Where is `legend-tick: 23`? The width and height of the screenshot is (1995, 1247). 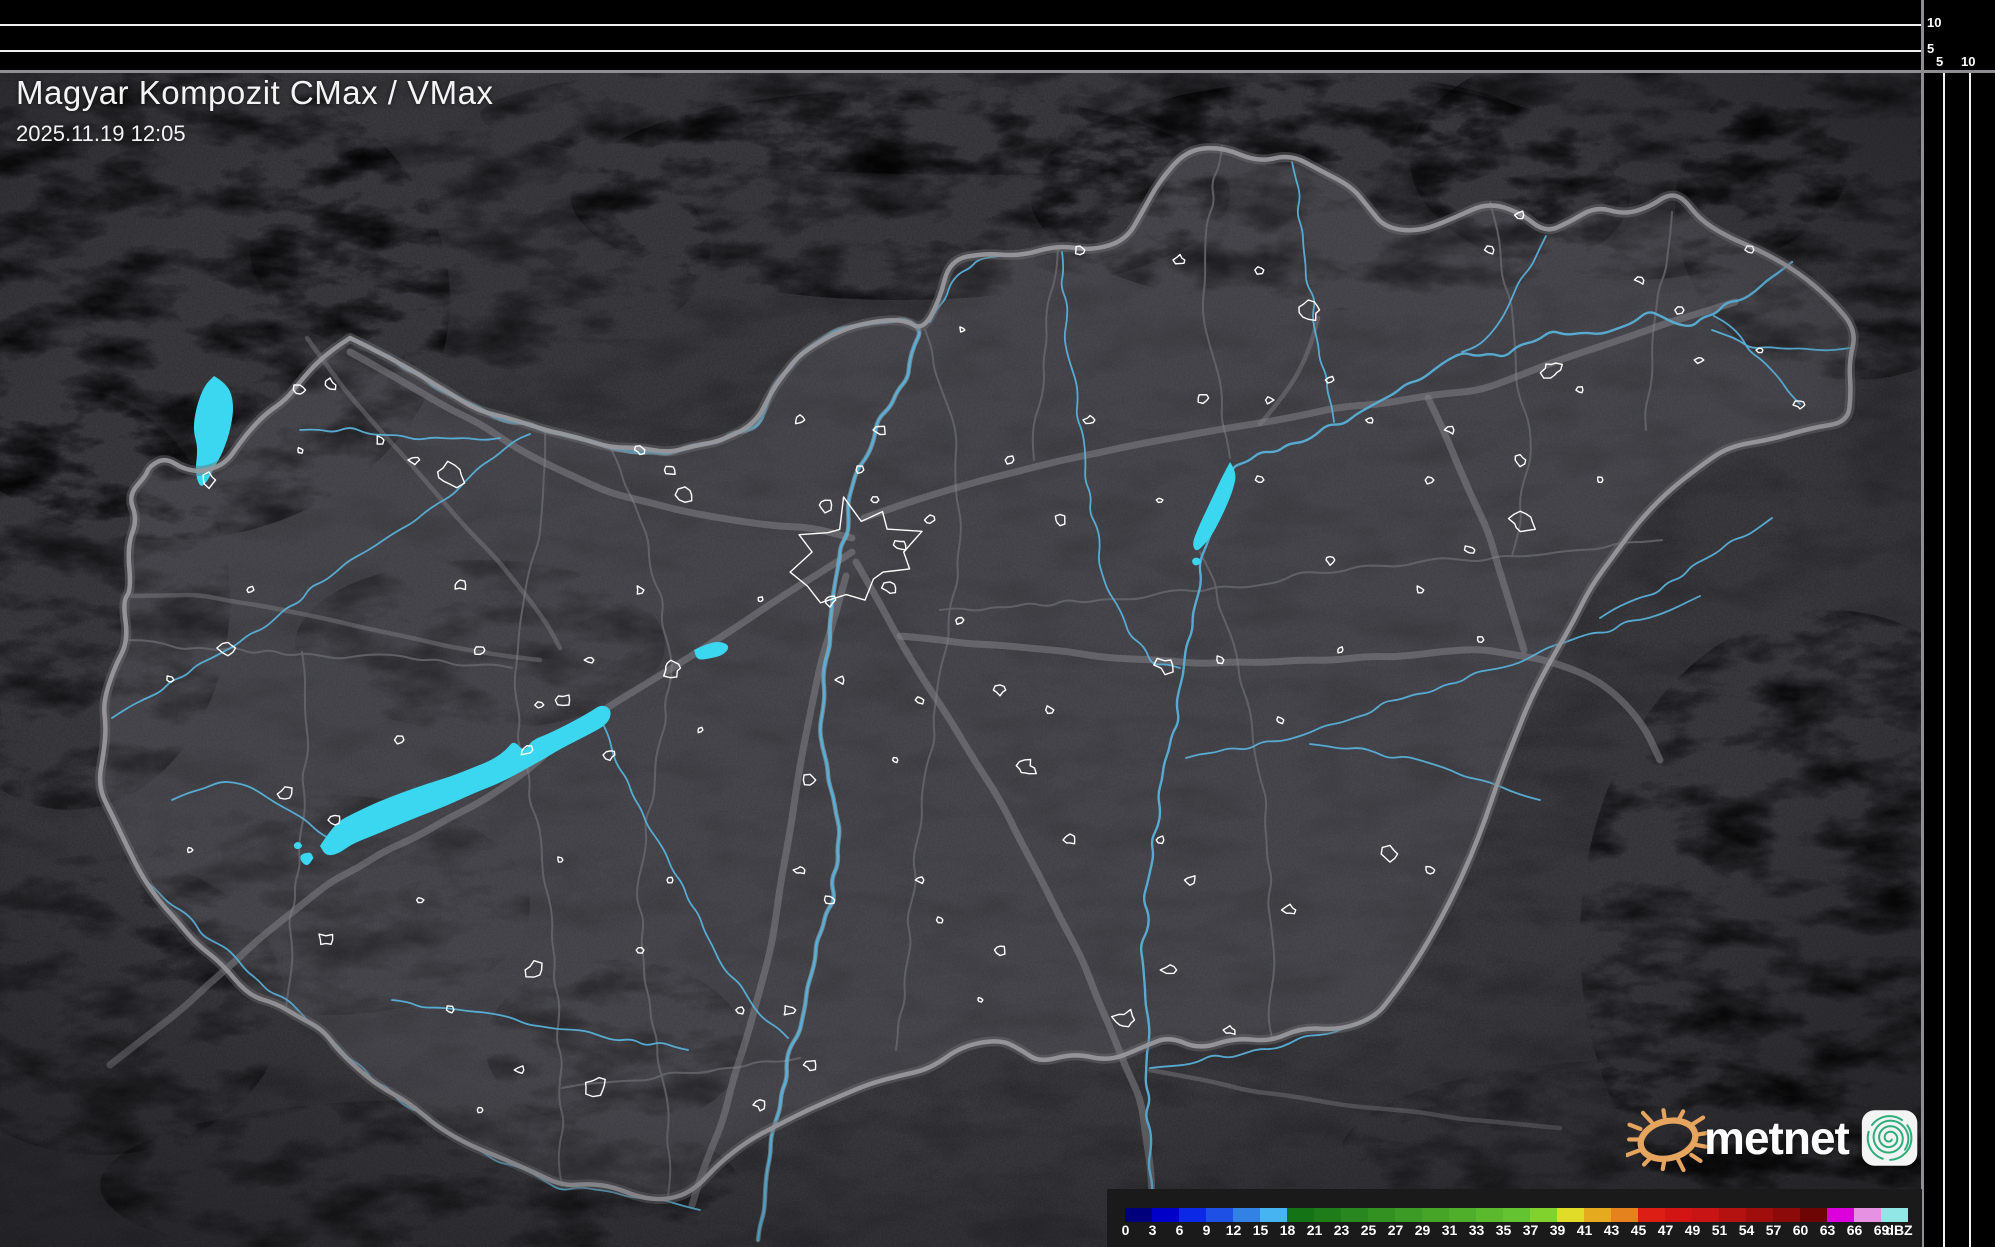 legend-tick: 23 is located at coordinates (1341, 1230).